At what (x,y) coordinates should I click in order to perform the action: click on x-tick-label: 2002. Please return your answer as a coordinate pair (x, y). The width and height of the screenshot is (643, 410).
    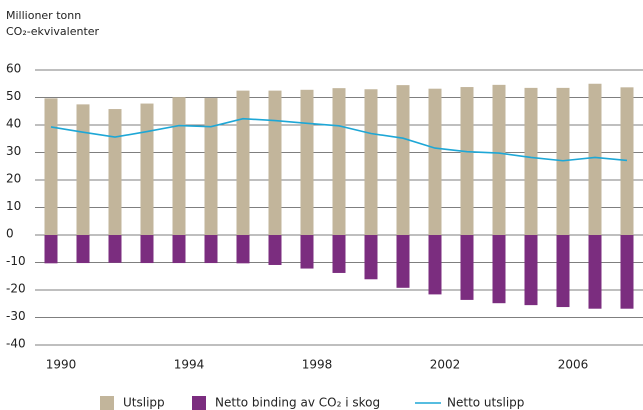
    Looking at the image, I should click on (445, 365).